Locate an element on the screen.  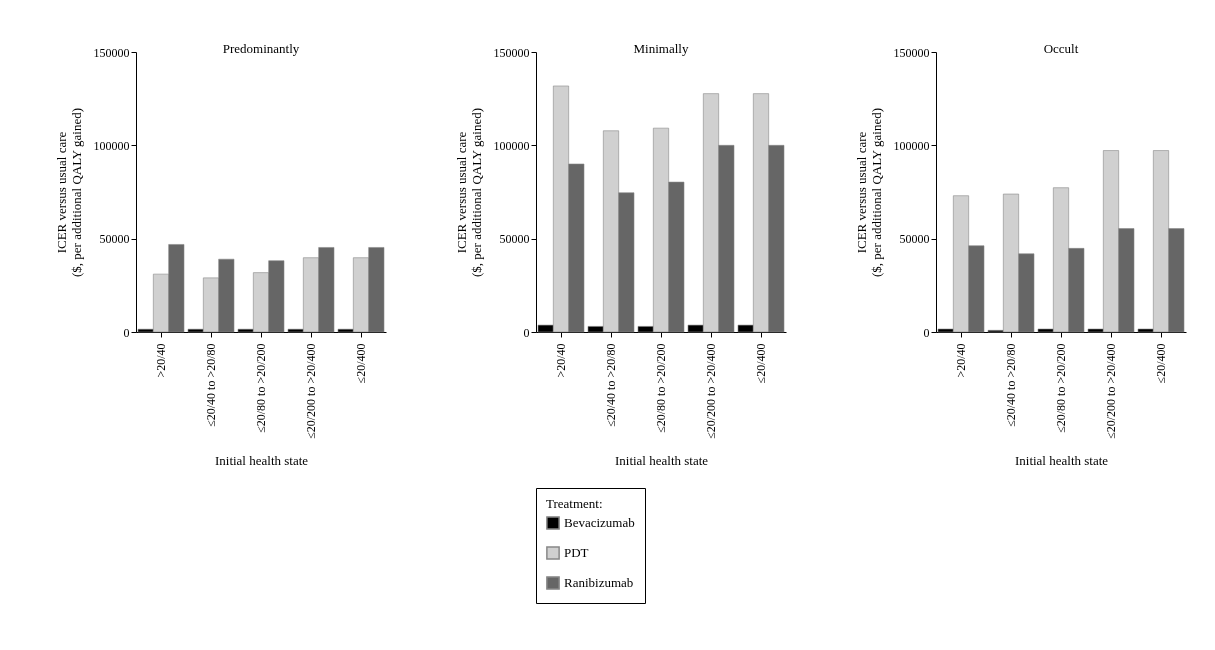
legend-title: Treatment: is located at coordinates (574, 503).